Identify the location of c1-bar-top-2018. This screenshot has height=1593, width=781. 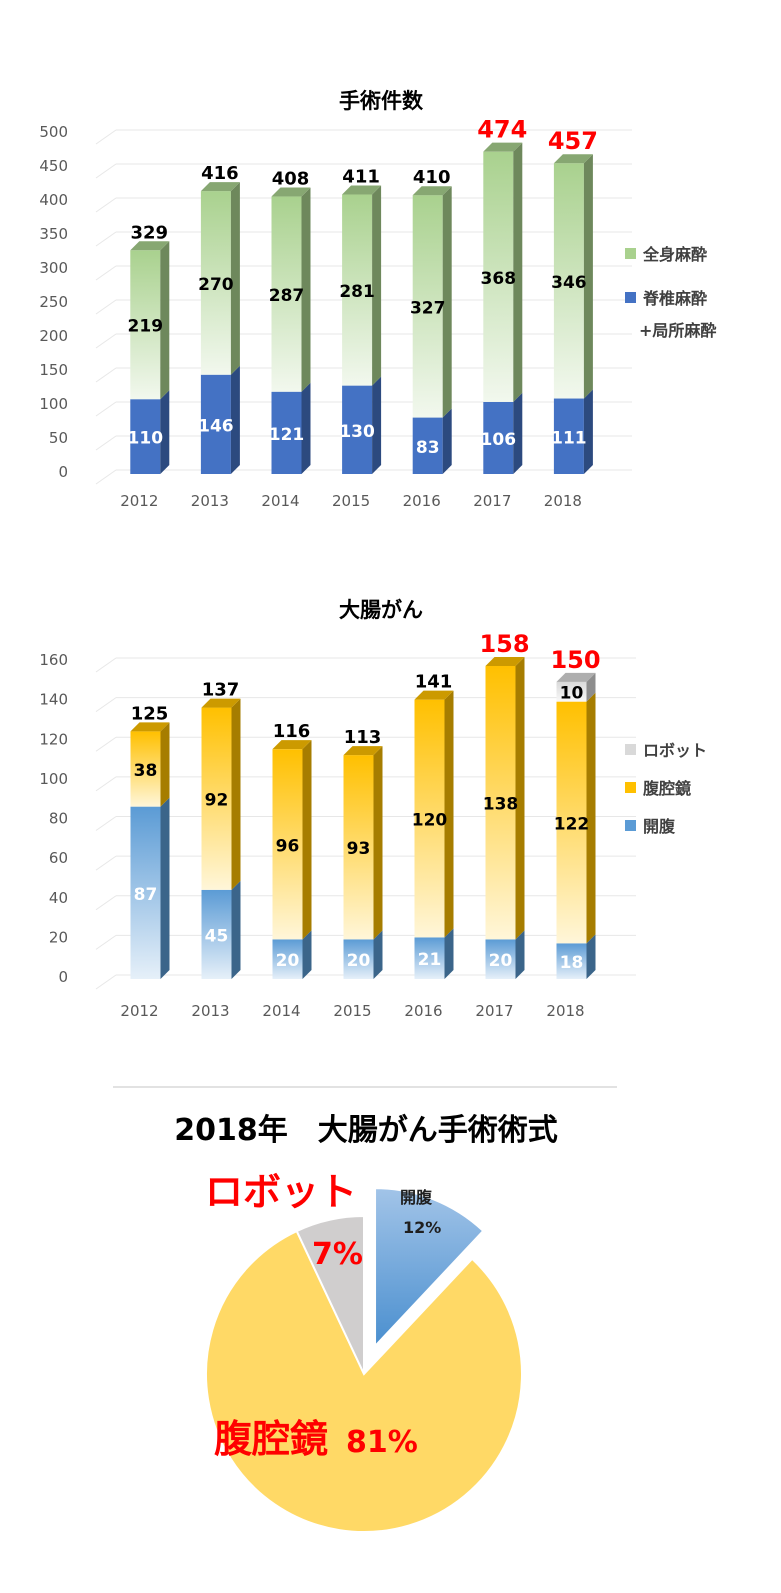
(573, 159).